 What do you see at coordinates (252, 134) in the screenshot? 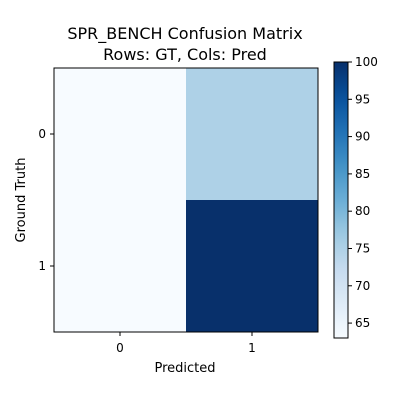
I see `heatmap-cell-r0-c1` at bounding box center [252, 134].